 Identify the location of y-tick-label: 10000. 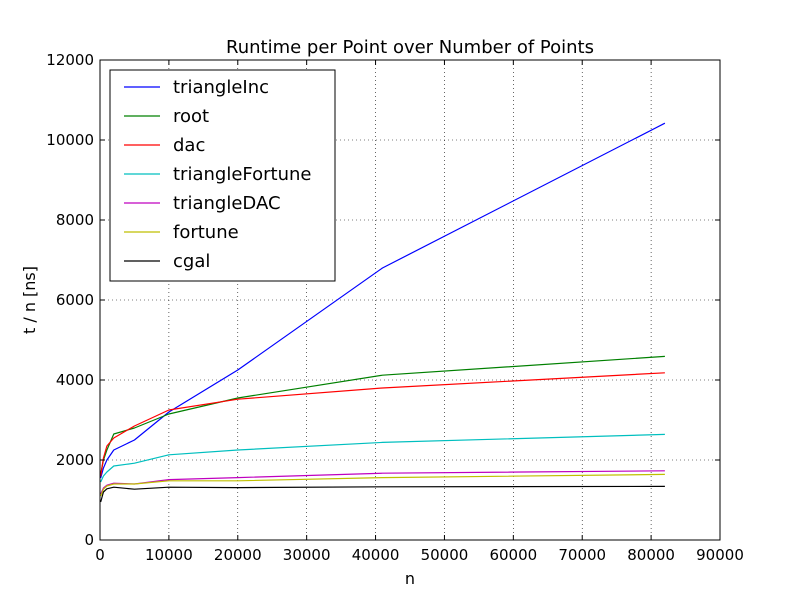
(70, 140).